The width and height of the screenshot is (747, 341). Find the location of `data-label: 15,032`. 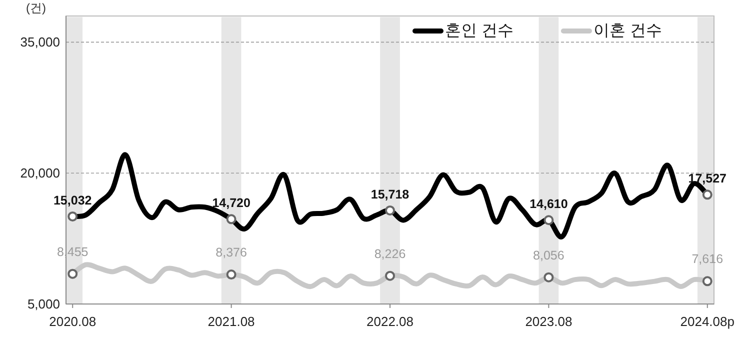

data-label: 15,032 is located at coordinates (72, 200).